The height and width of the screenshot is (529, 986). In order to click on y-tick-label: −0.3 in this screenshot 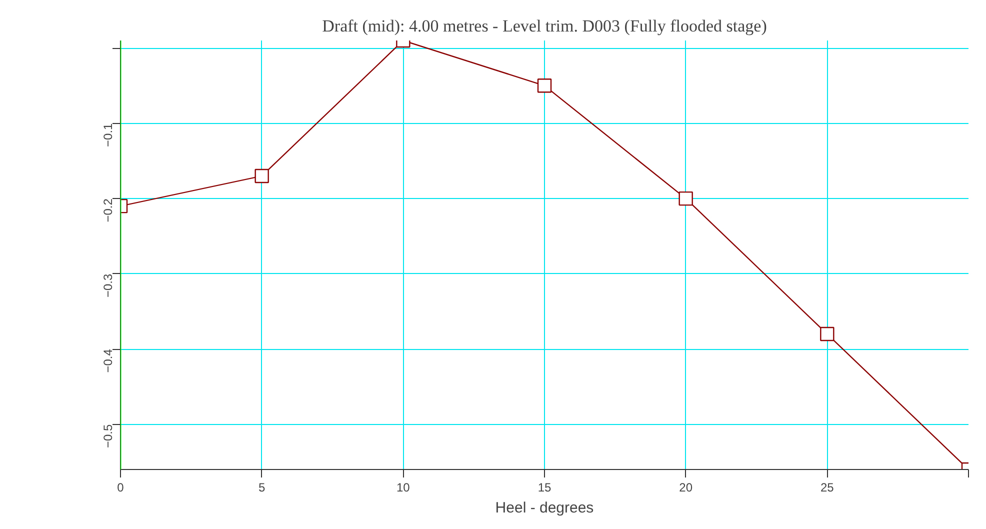, I will do `click(108, 285)`.